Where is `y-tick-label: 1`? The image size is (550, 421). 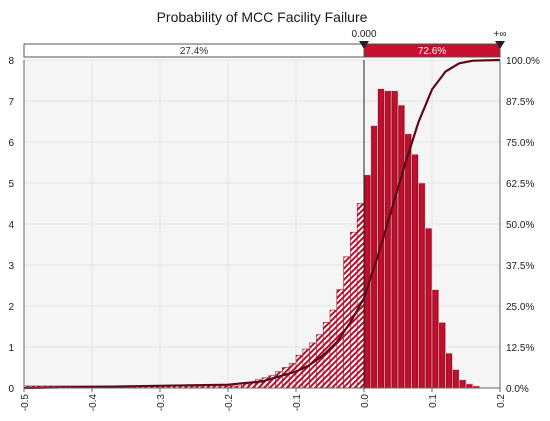
y-tick-label: 1 is located at coordinates (11, 348).